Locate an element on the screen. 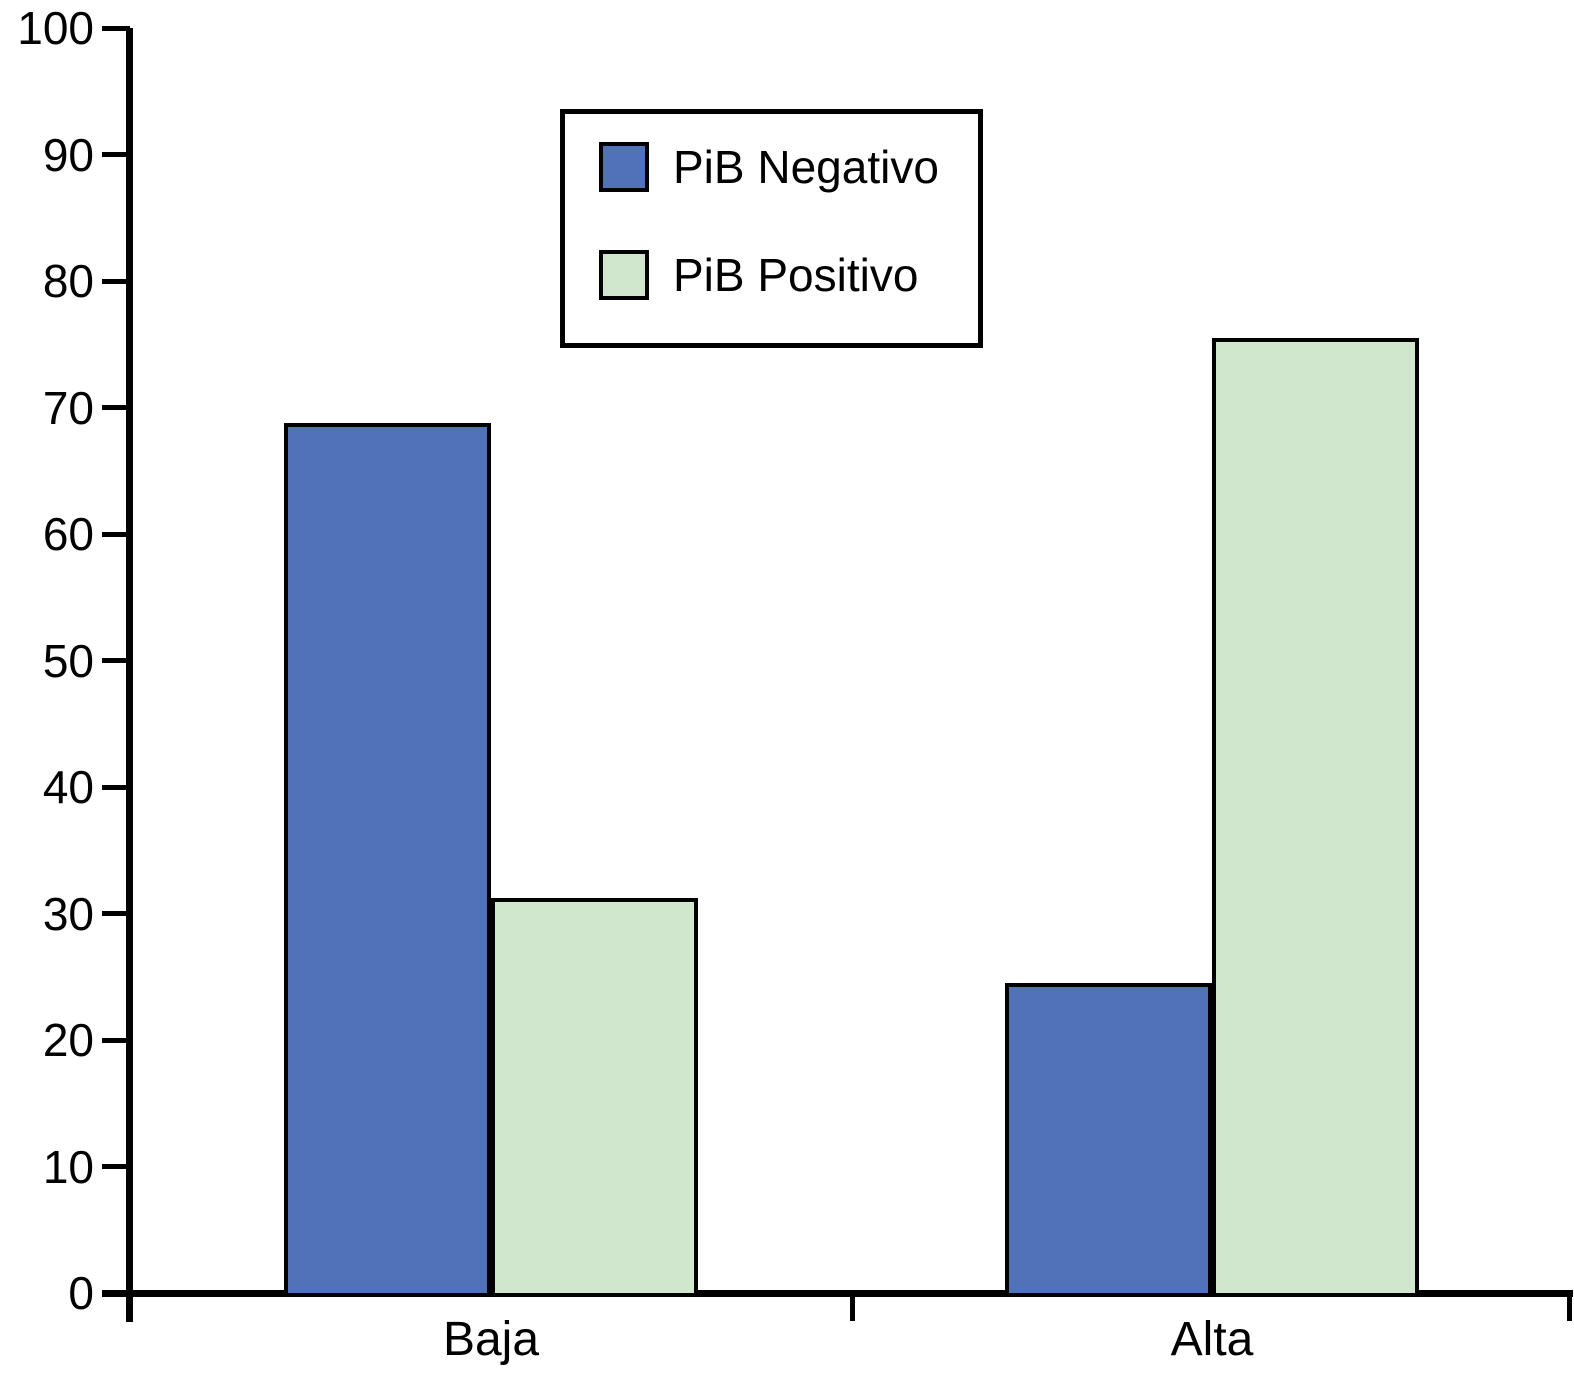  y-tick-label: 70 is located at coordinates (68, 407).